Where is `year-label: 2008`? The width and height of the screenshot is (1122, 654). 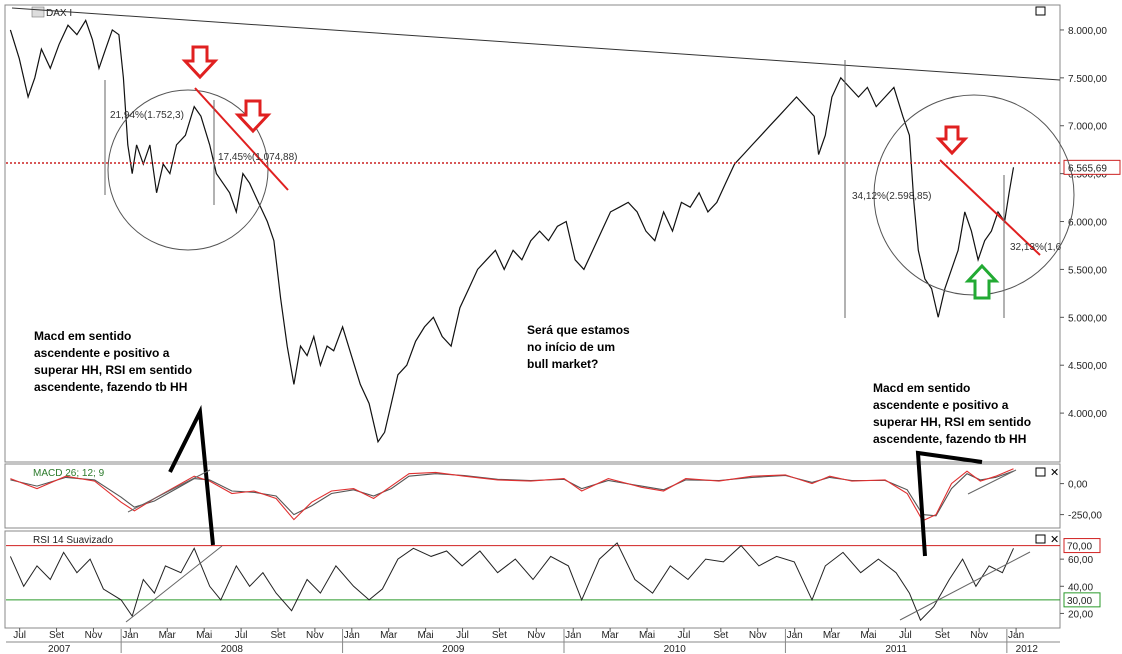 year-label: 2008 is located at coordinates (232, 649).